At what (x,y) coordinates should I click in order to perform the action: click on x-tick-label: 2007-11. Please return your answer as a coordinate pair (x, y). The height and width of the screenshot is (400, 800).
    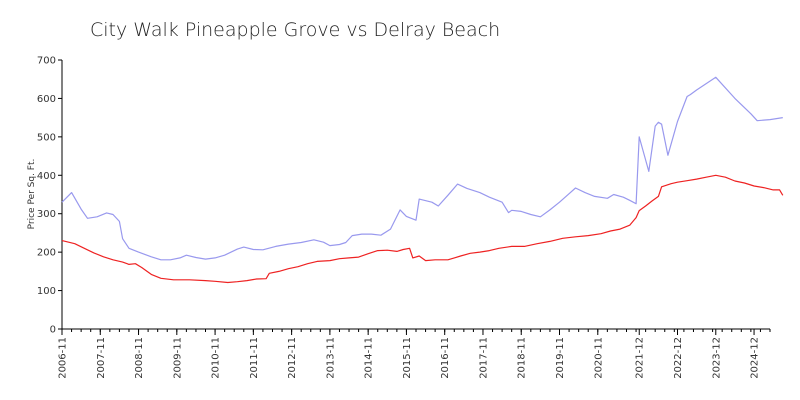
    Looking at the image, I should click on (101, 358).